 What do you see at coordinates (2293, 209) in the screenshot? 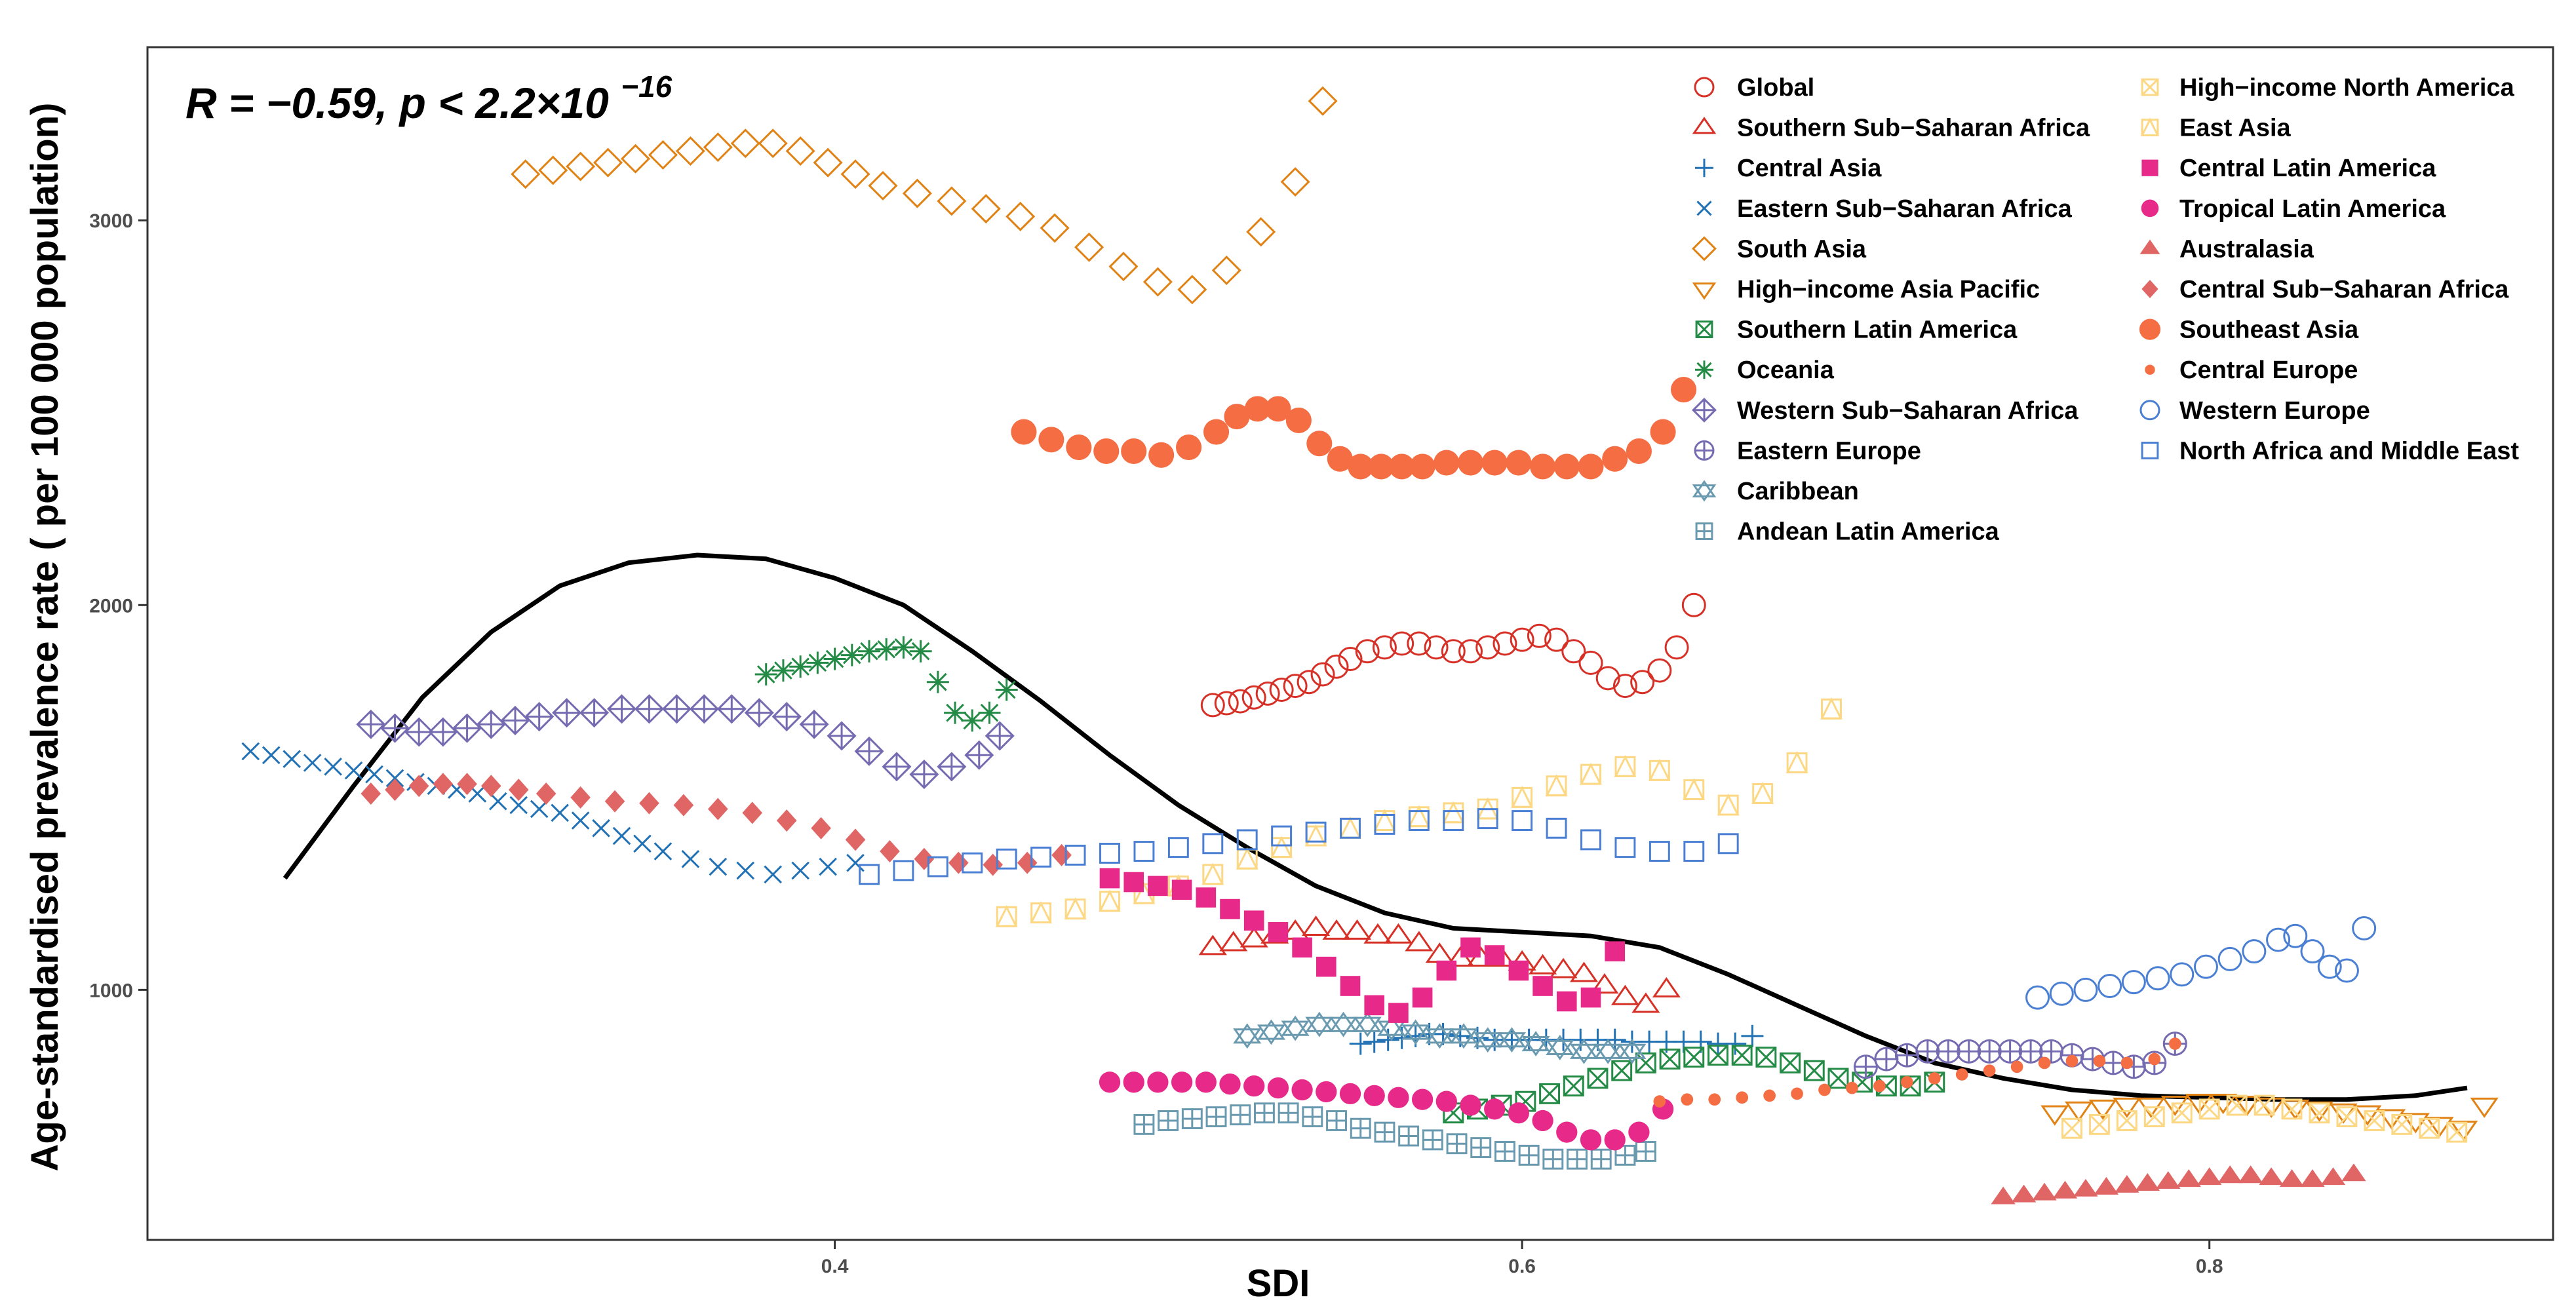
I see `legend-item: Tropical Latin America` at bounding box center [2293, 209].